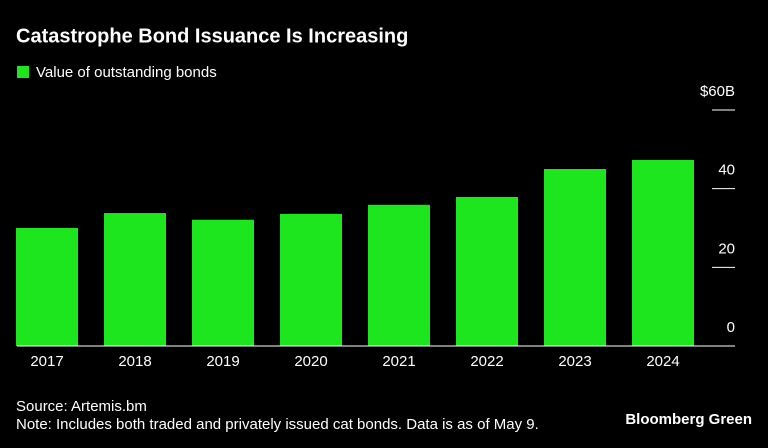 The image size is (768, 448). Describe the element at coordinates (398, 361) in the screenshot. I see `x-tick-label: 2021` at that location.